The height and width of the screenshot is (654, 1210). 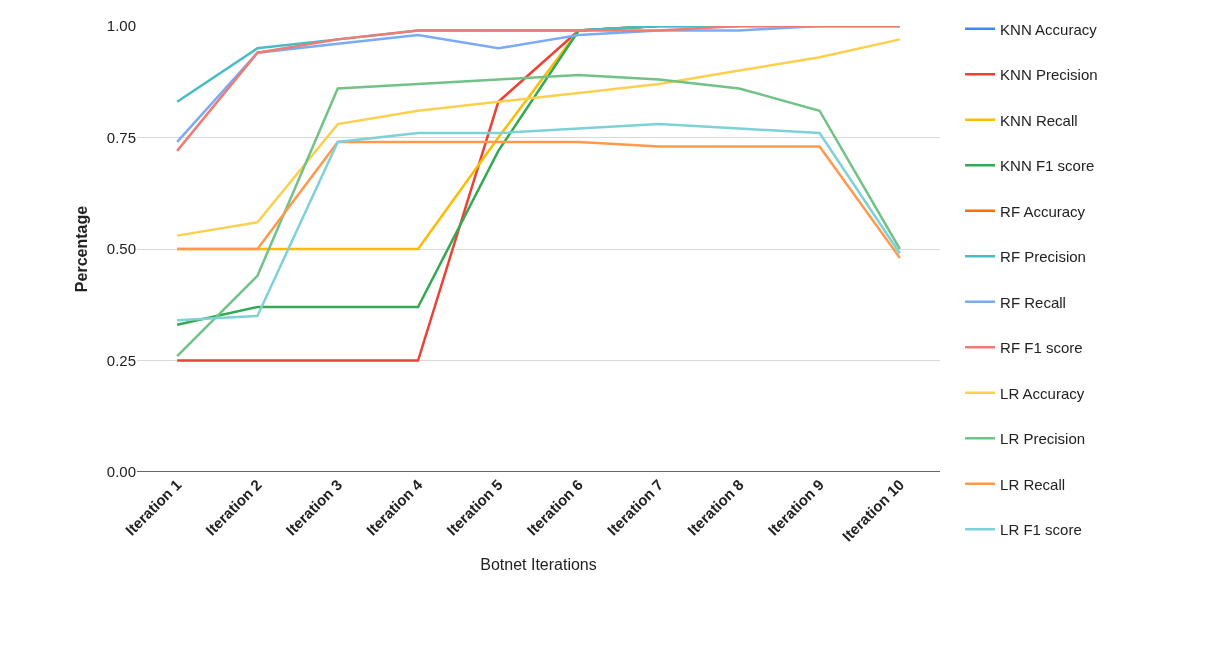 I want to click on legend-label: KNN Precision, so click(x=1049, y=75).